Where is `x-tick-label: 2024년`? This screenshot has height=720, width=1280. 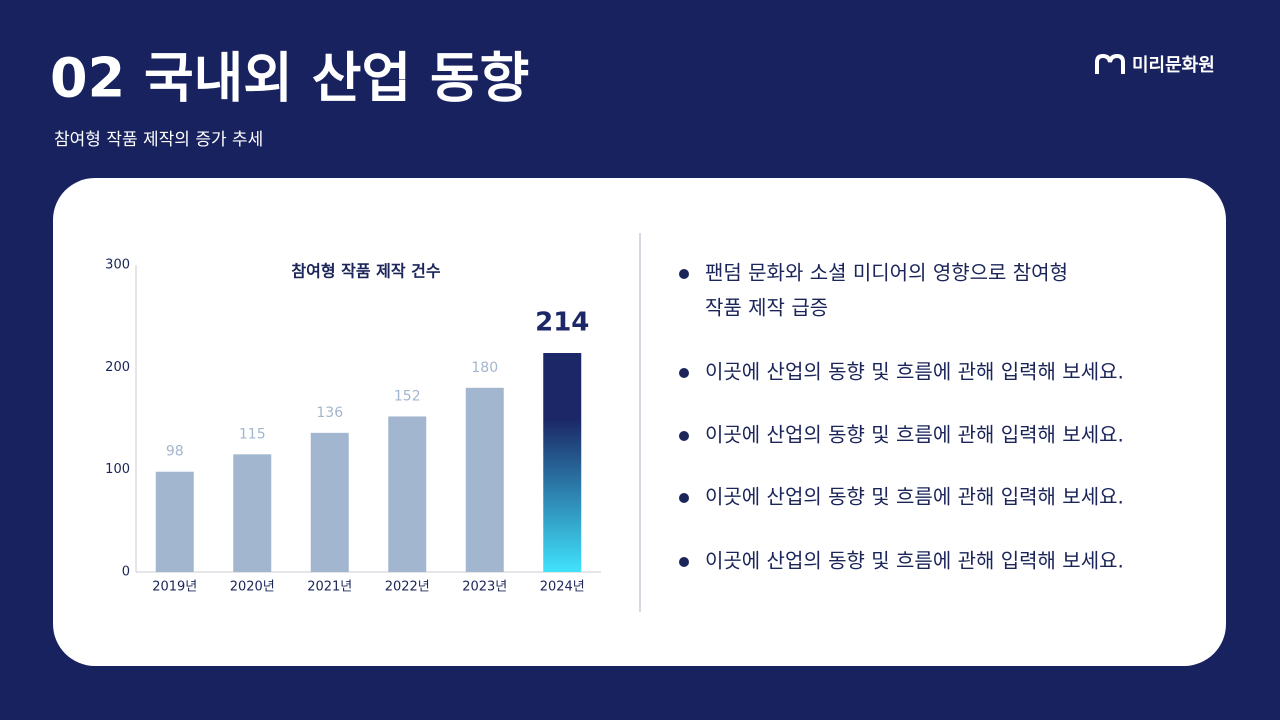 x-tick-label: 2024년 is located at coordinates (562, 587).